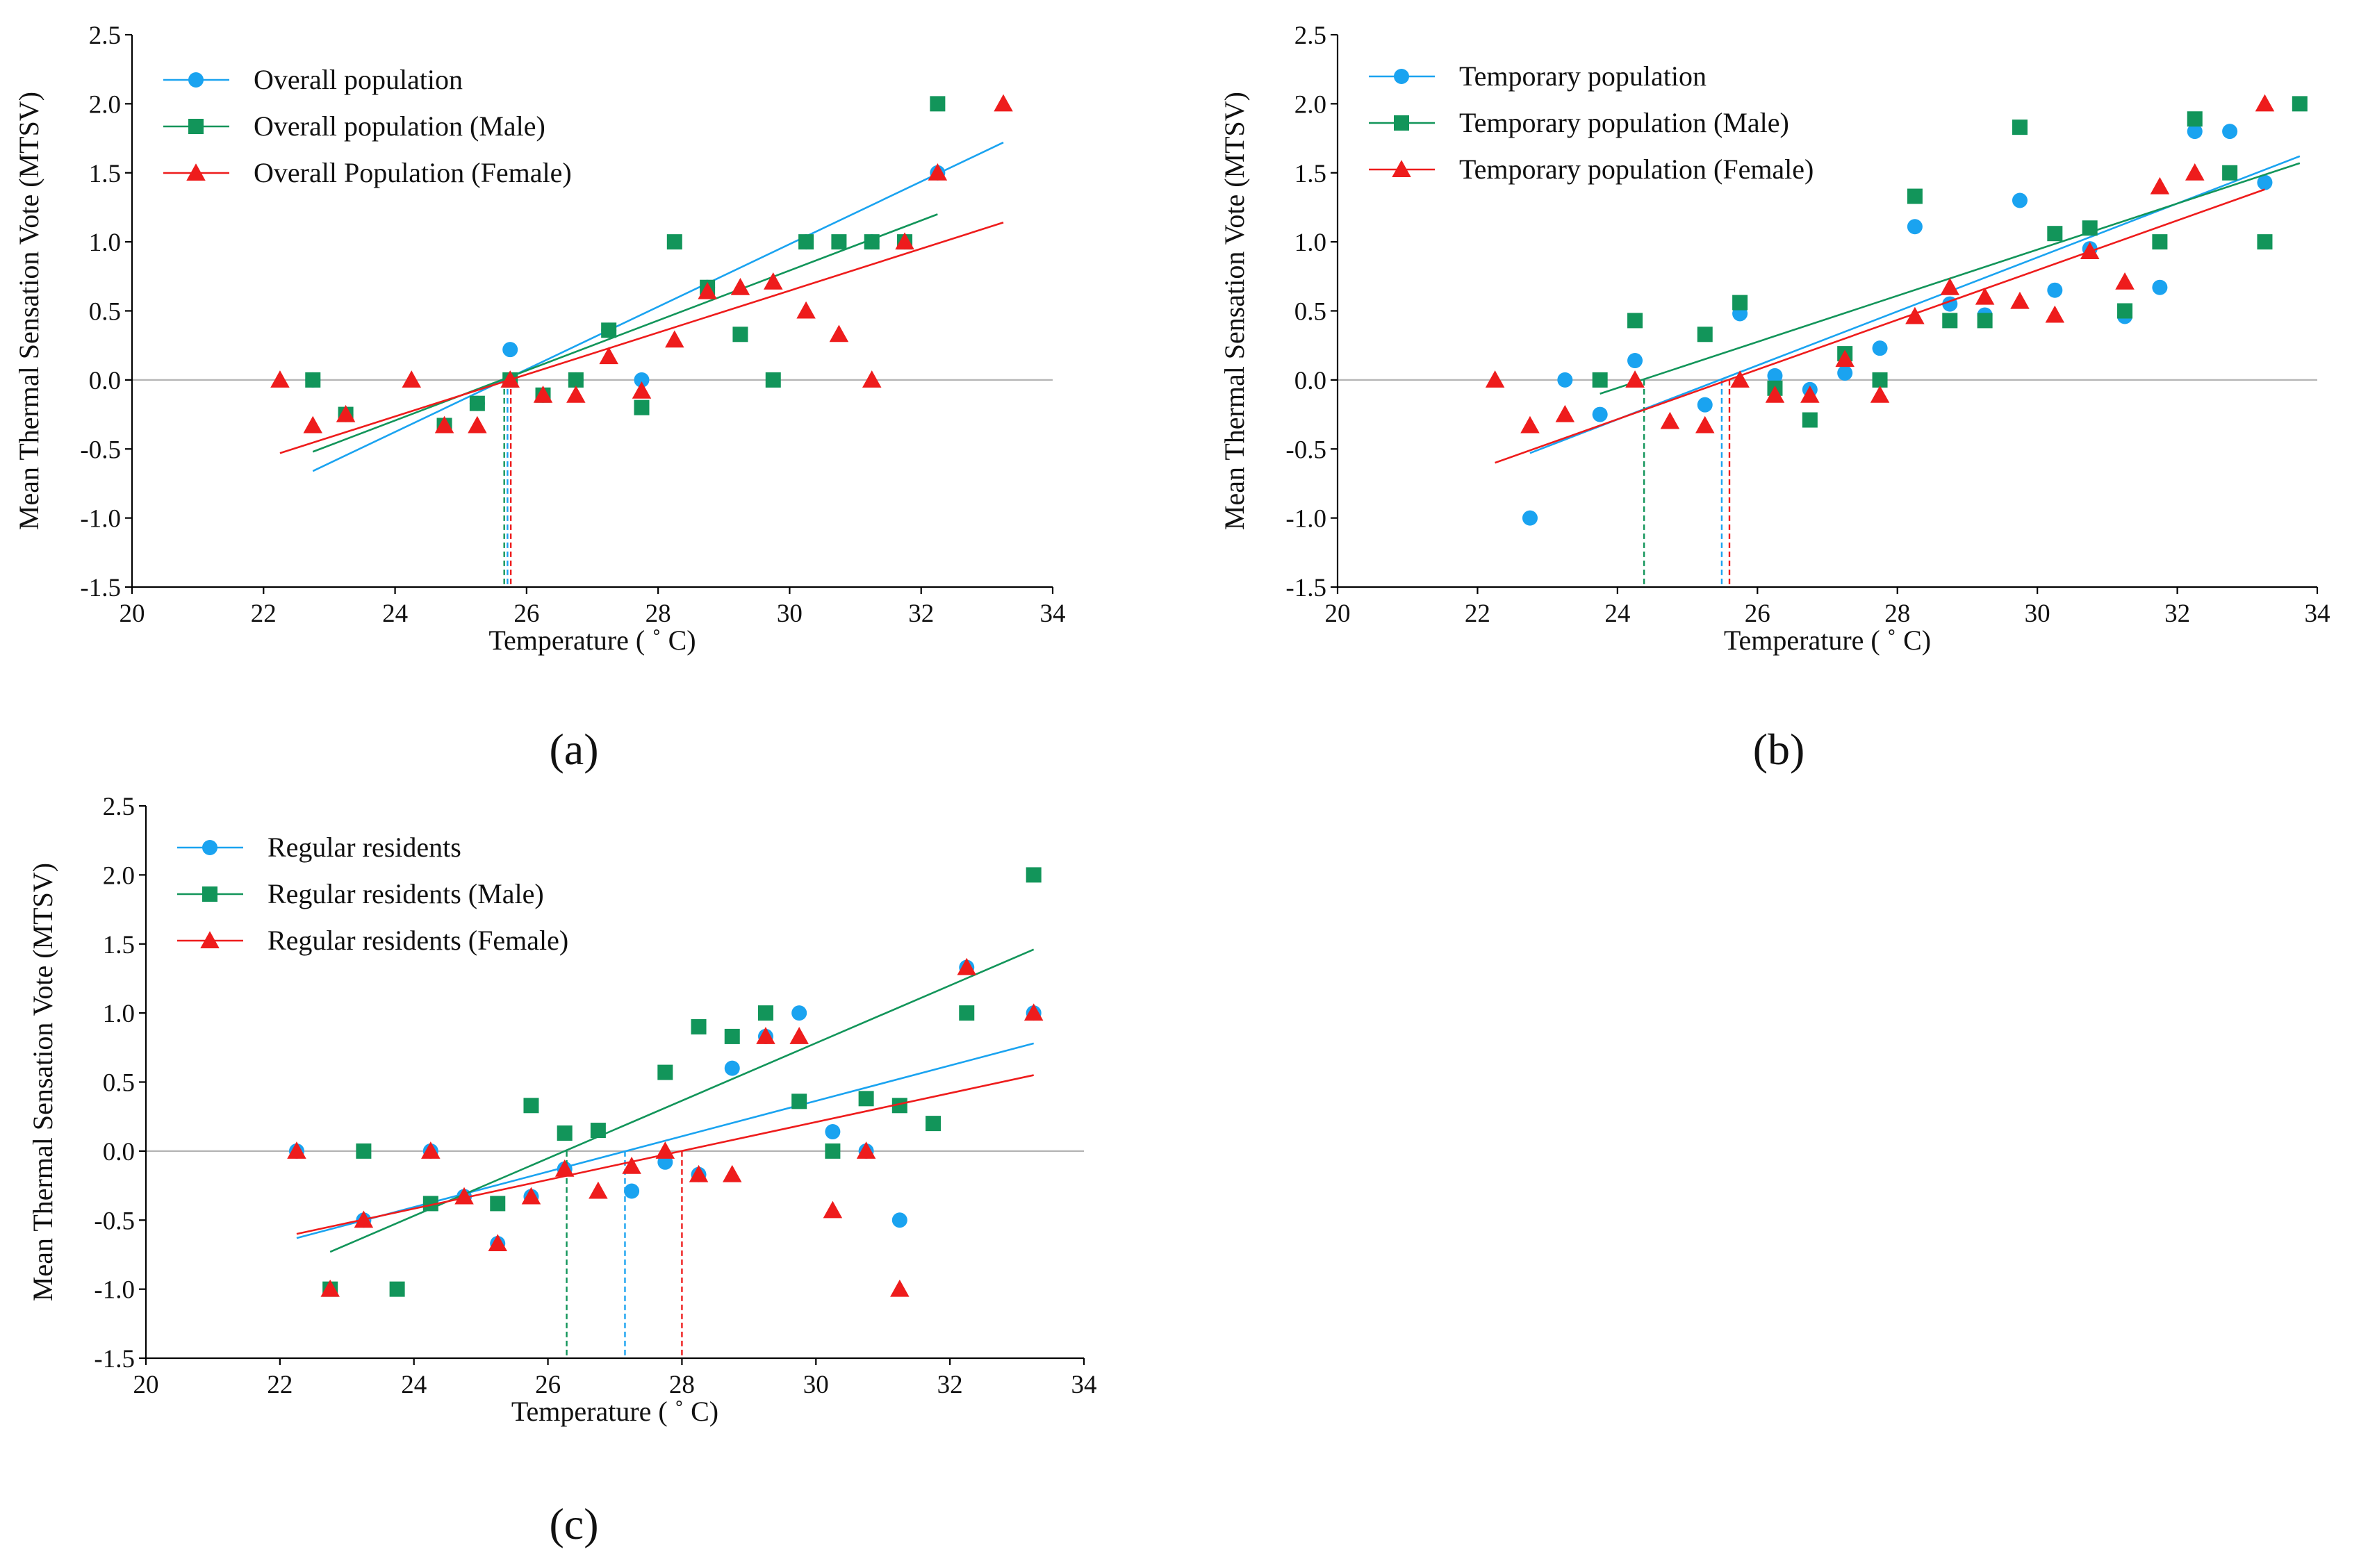 This screenshot has width=2368, height=1568. What do you see at coordinates (1617, 614) in the screenshot?
I see `x-tick-label: 24` at bounding box center [1617, 614].